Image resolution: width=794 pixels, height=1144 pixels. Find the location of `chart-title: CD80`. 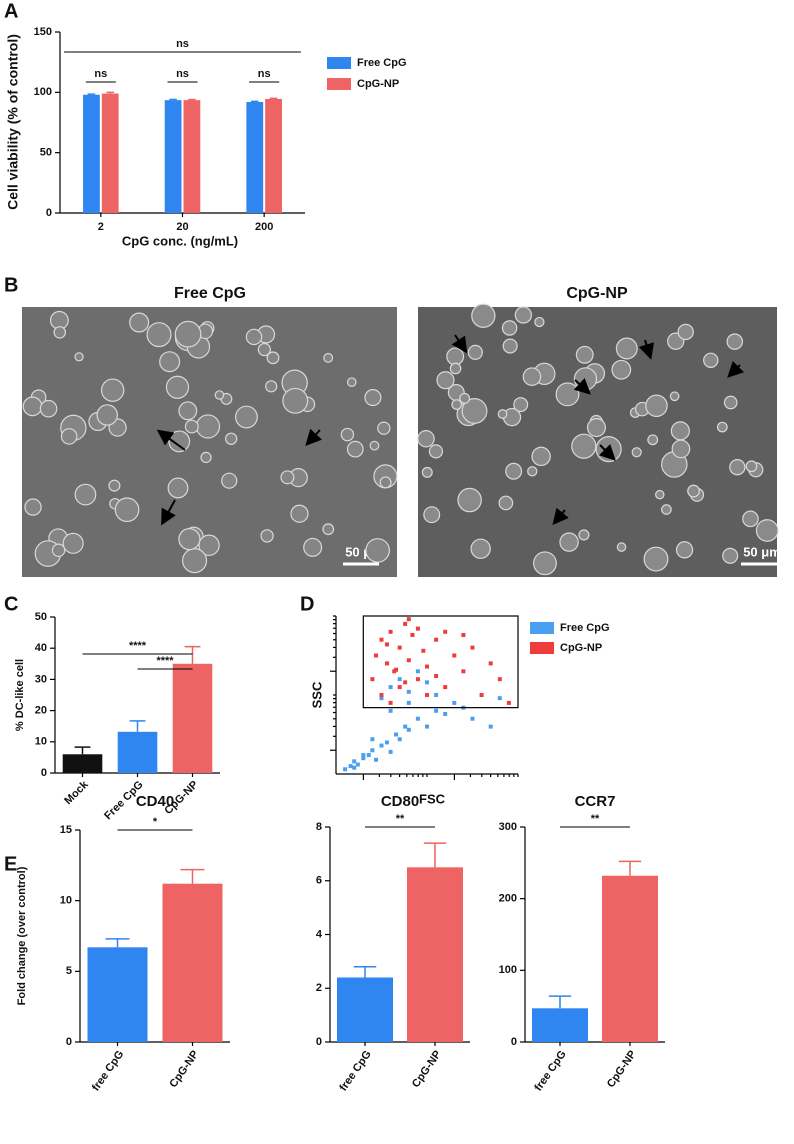

chart-title: CD80 is located at coordinates (400, 801).